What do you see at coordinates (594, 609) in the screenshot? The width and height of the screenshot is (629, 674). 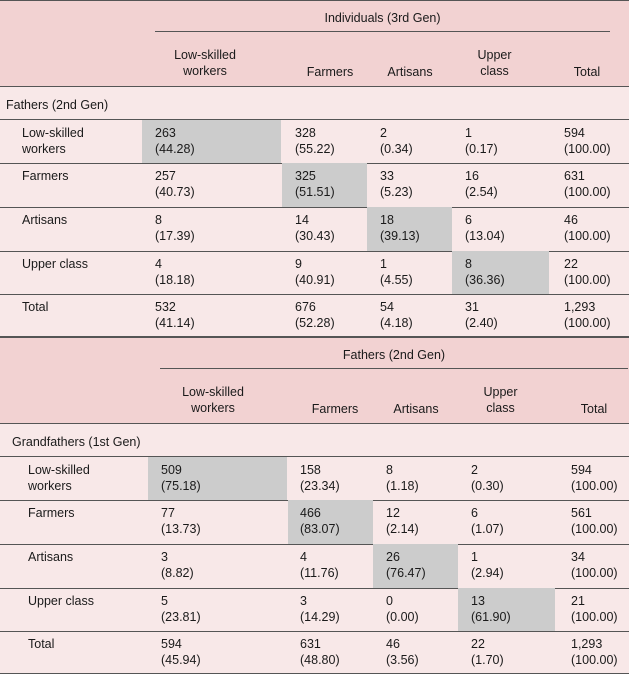 I see `table-cell: 21 (100.00)` at bounding box center [594, 609].